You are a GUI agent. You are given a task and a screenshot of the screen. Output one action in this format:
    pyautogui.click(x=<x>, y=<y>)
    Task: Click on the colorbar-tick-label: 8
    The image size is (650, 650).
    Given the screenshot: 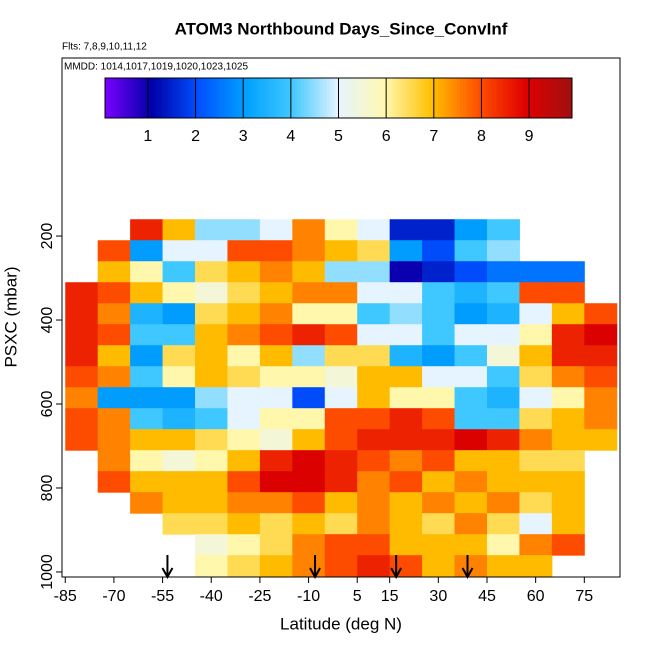 What is the action you would take?
    pyautogui.click(x=481, y=136)
    